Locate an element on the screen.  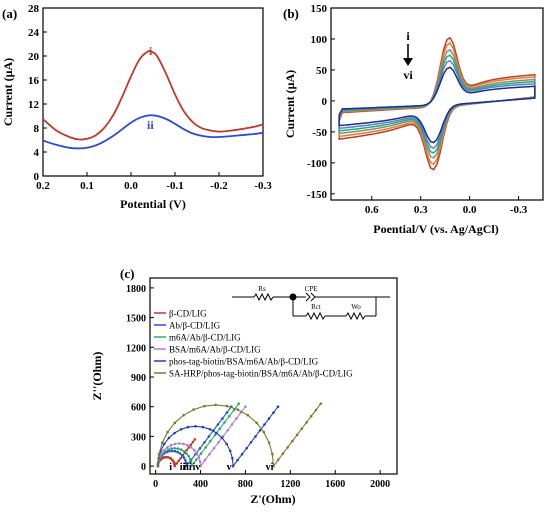
panel-a-y-tick-label: 4 is located at coordinates (37, 153).